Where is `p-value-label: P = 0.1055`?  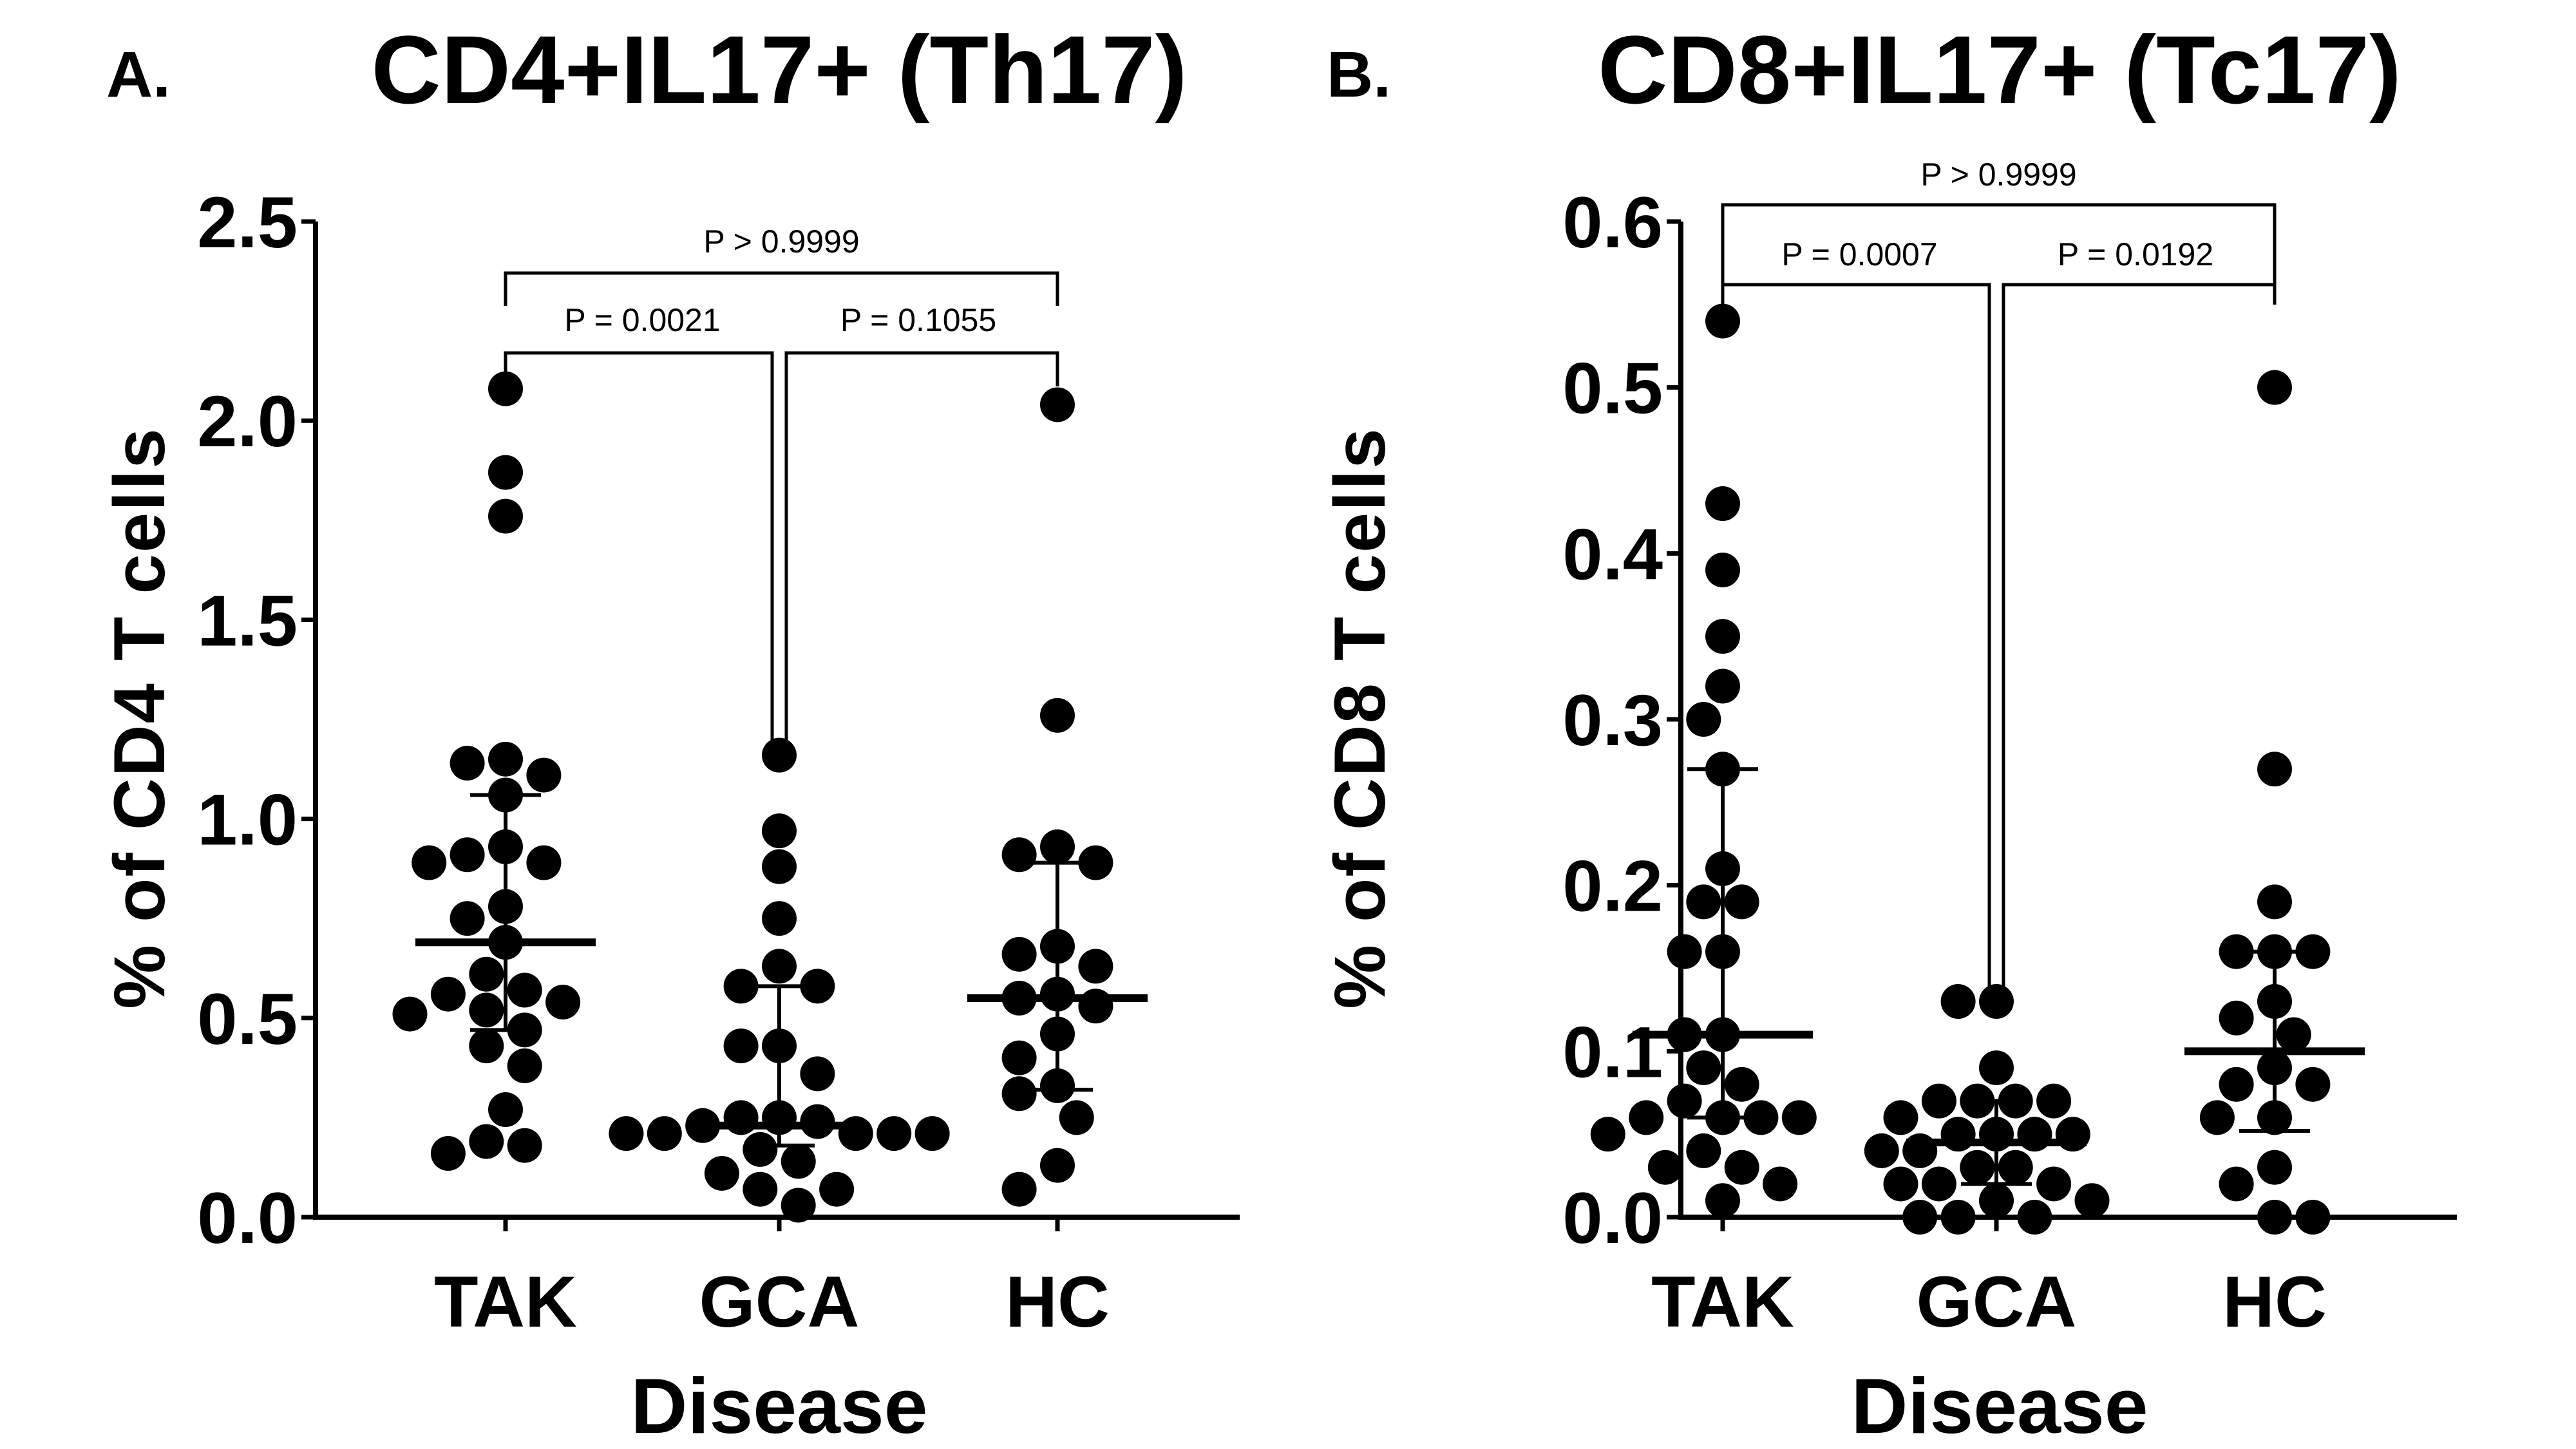
p-value-label: P = 0.1055 is located at coordinates (918, 320).